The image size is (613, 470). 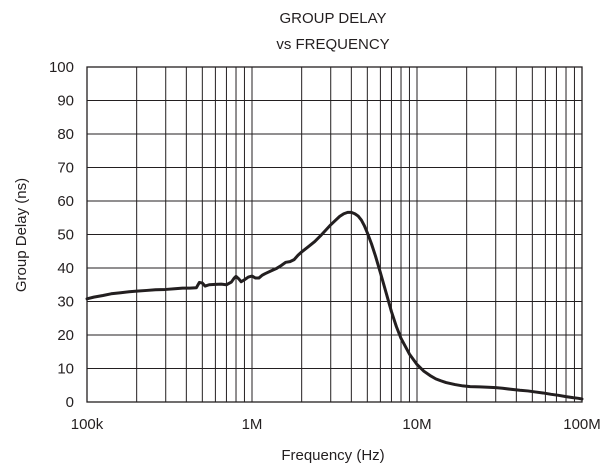 What do you see at coordinates (65, 335) in the screenshot?
I see `y-tick-label: 20` at bounding box center [65, 335].